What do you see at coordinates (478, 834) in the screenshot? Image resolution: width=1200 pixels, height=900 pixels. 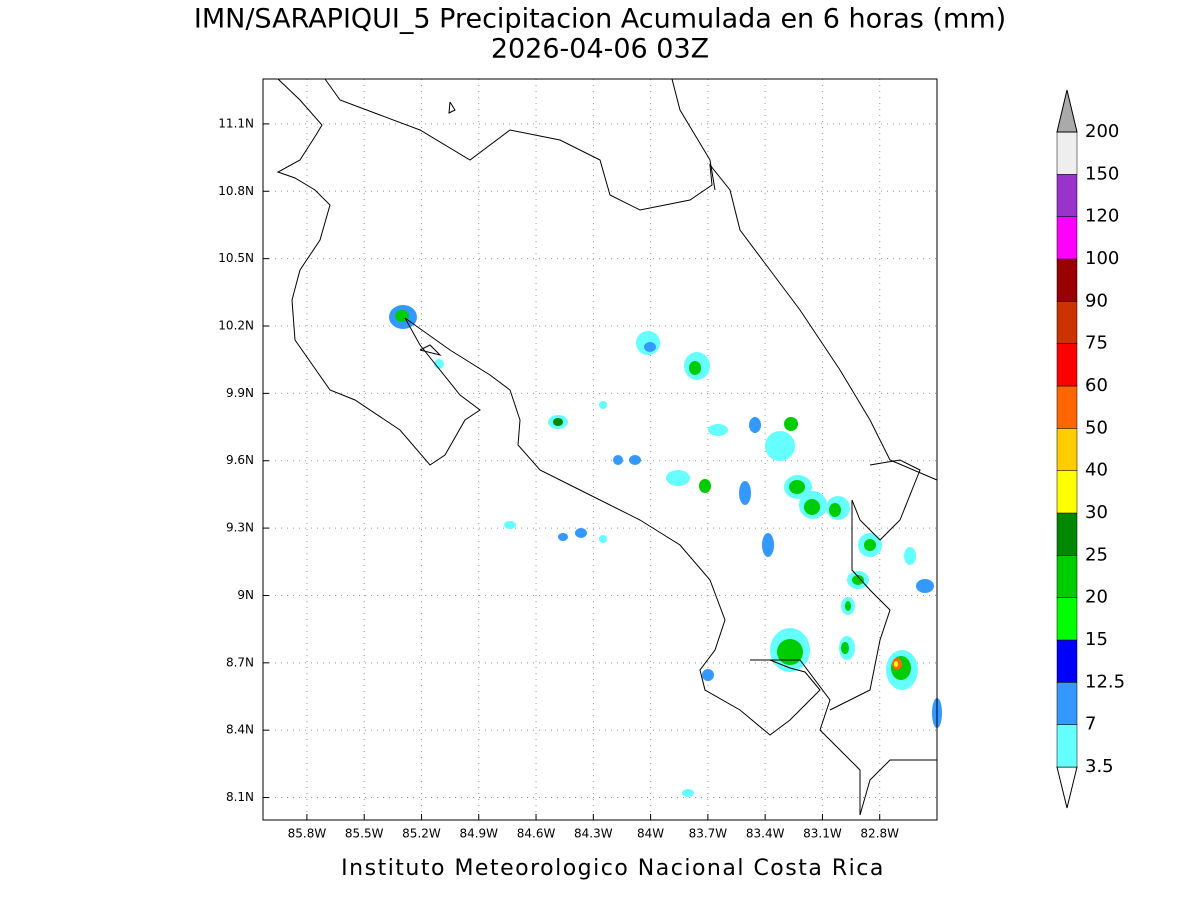 I see `lon-tick-label: 84.9W` at bounding box center [478, 834].